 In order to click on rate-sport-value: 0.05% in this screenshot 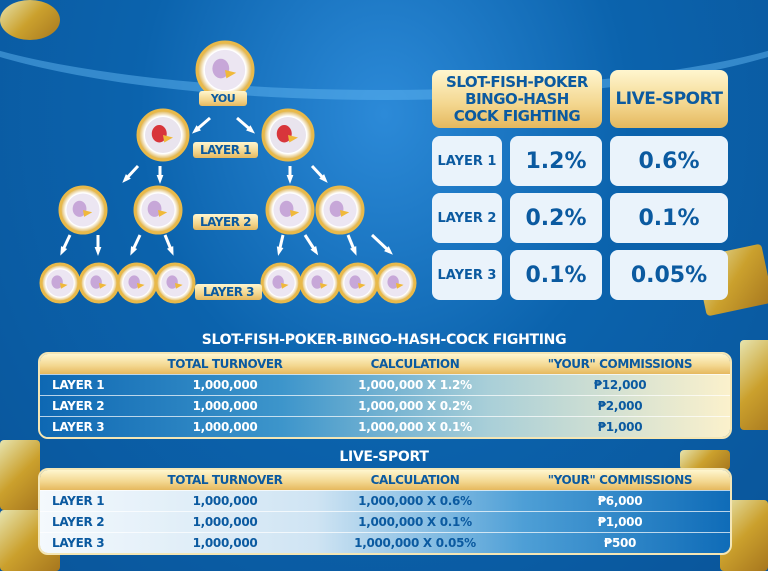, I will do `click(669, 275)`.